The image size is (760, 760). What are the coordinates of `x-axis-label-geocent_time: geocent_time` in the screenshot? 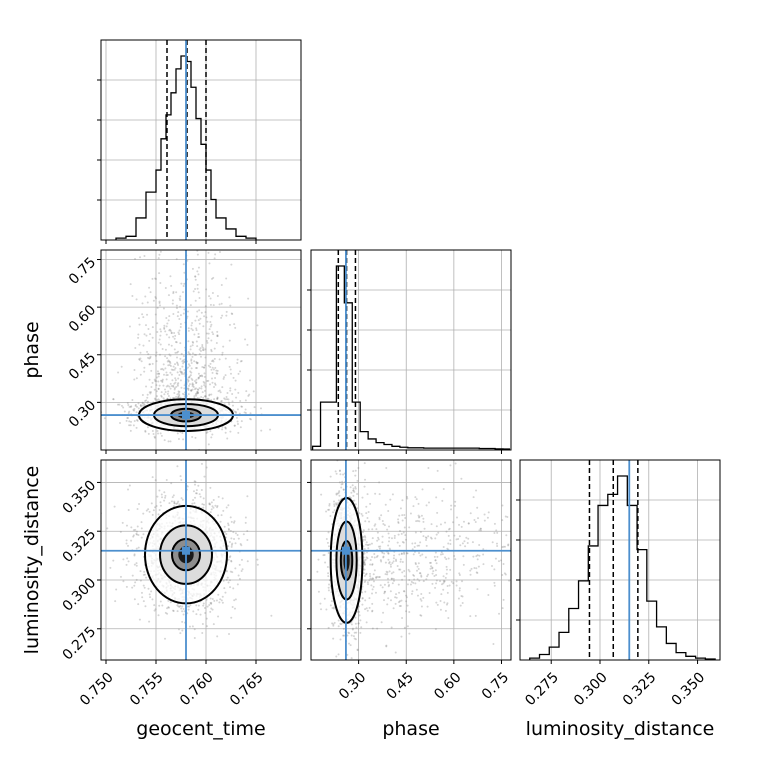 It's located at (200, 729).